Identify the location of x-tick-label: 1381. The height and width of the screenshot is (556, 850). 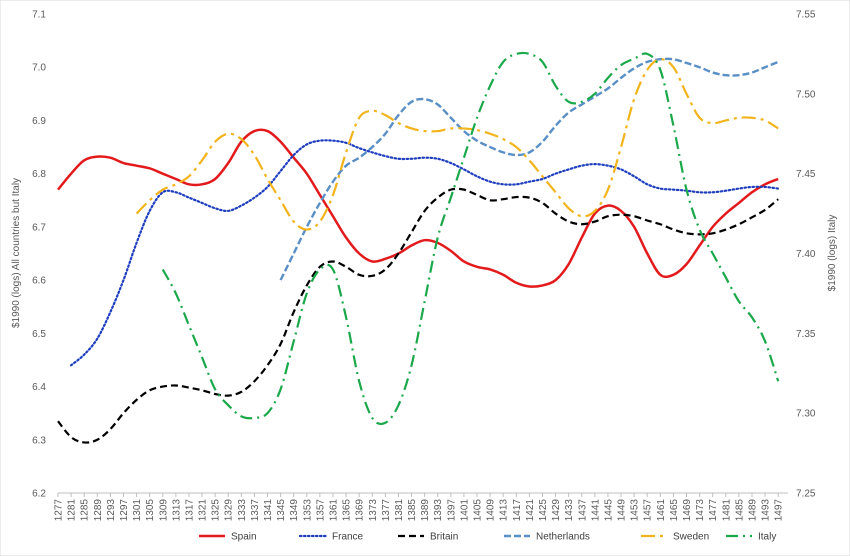
(399, 510).